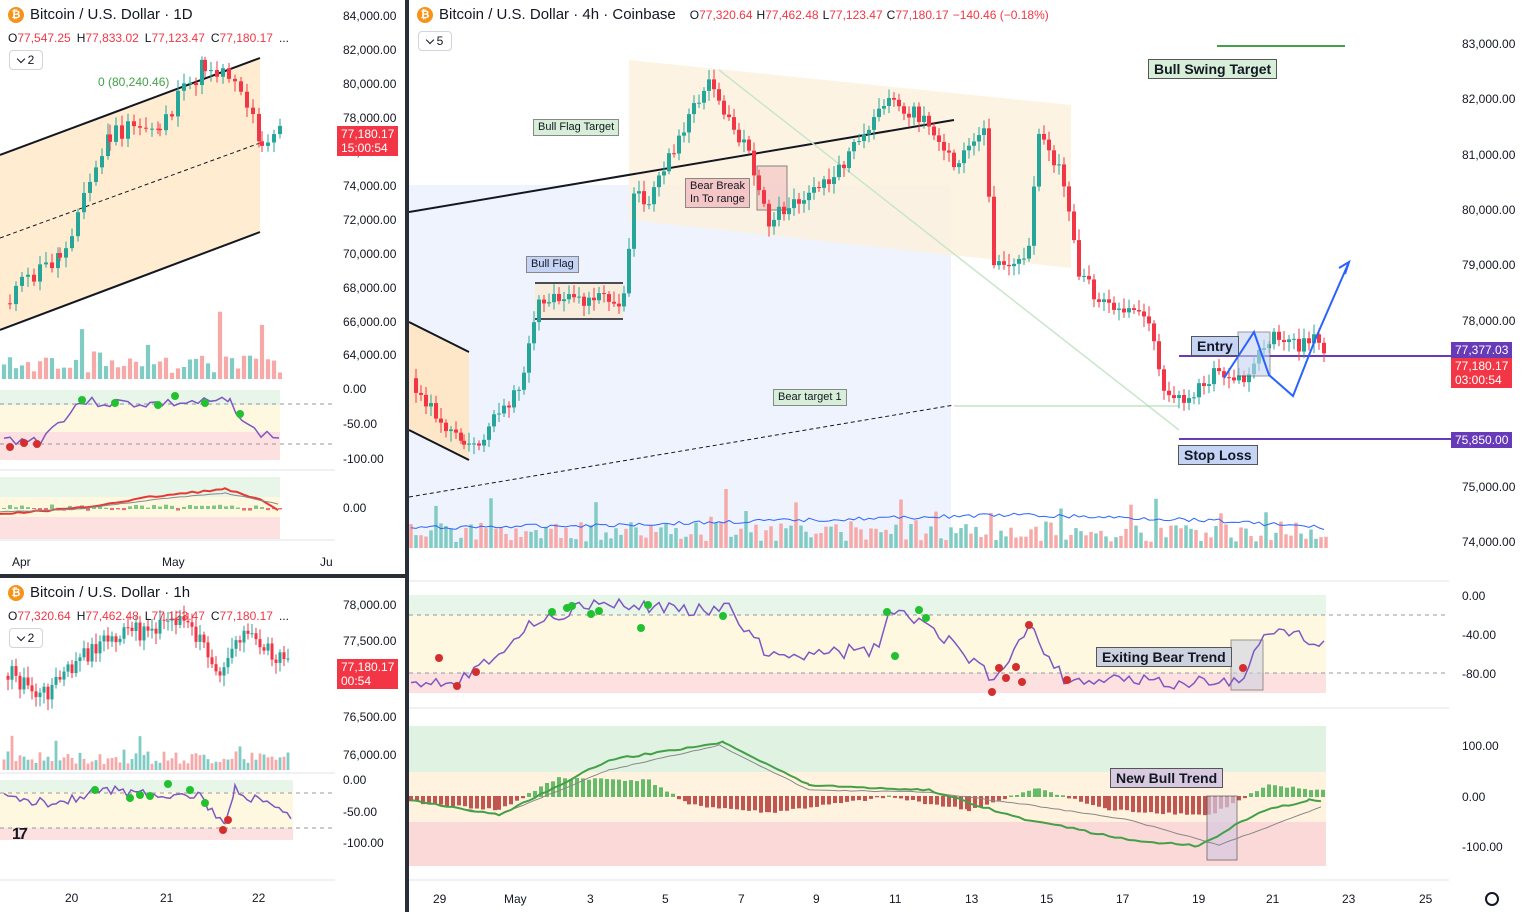 This screenshot has height=912, width=1523. What do you see at coordinates (26, 638) in the screenshot?
I see `hourly-indicators-toggle: 2` at bounding box center [26, 638].